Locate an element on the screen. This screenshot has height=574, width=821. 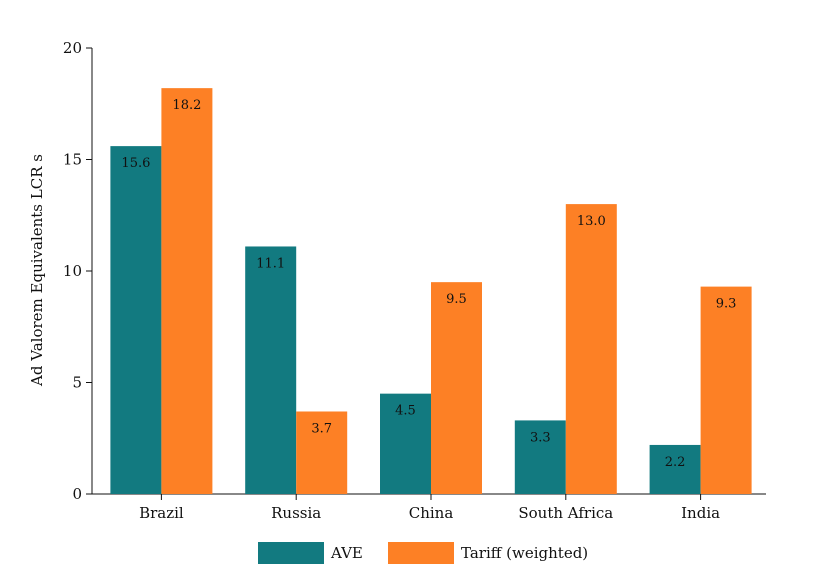
legend-label-ave: AVE is located at coordinates (346, 553).